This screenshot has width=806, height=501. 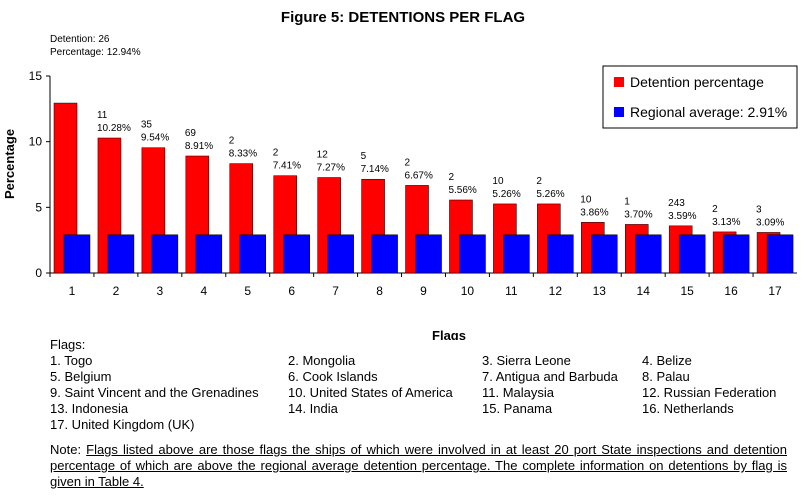 I want to click on x-tick-label: 12, so click(x=556, y=291).